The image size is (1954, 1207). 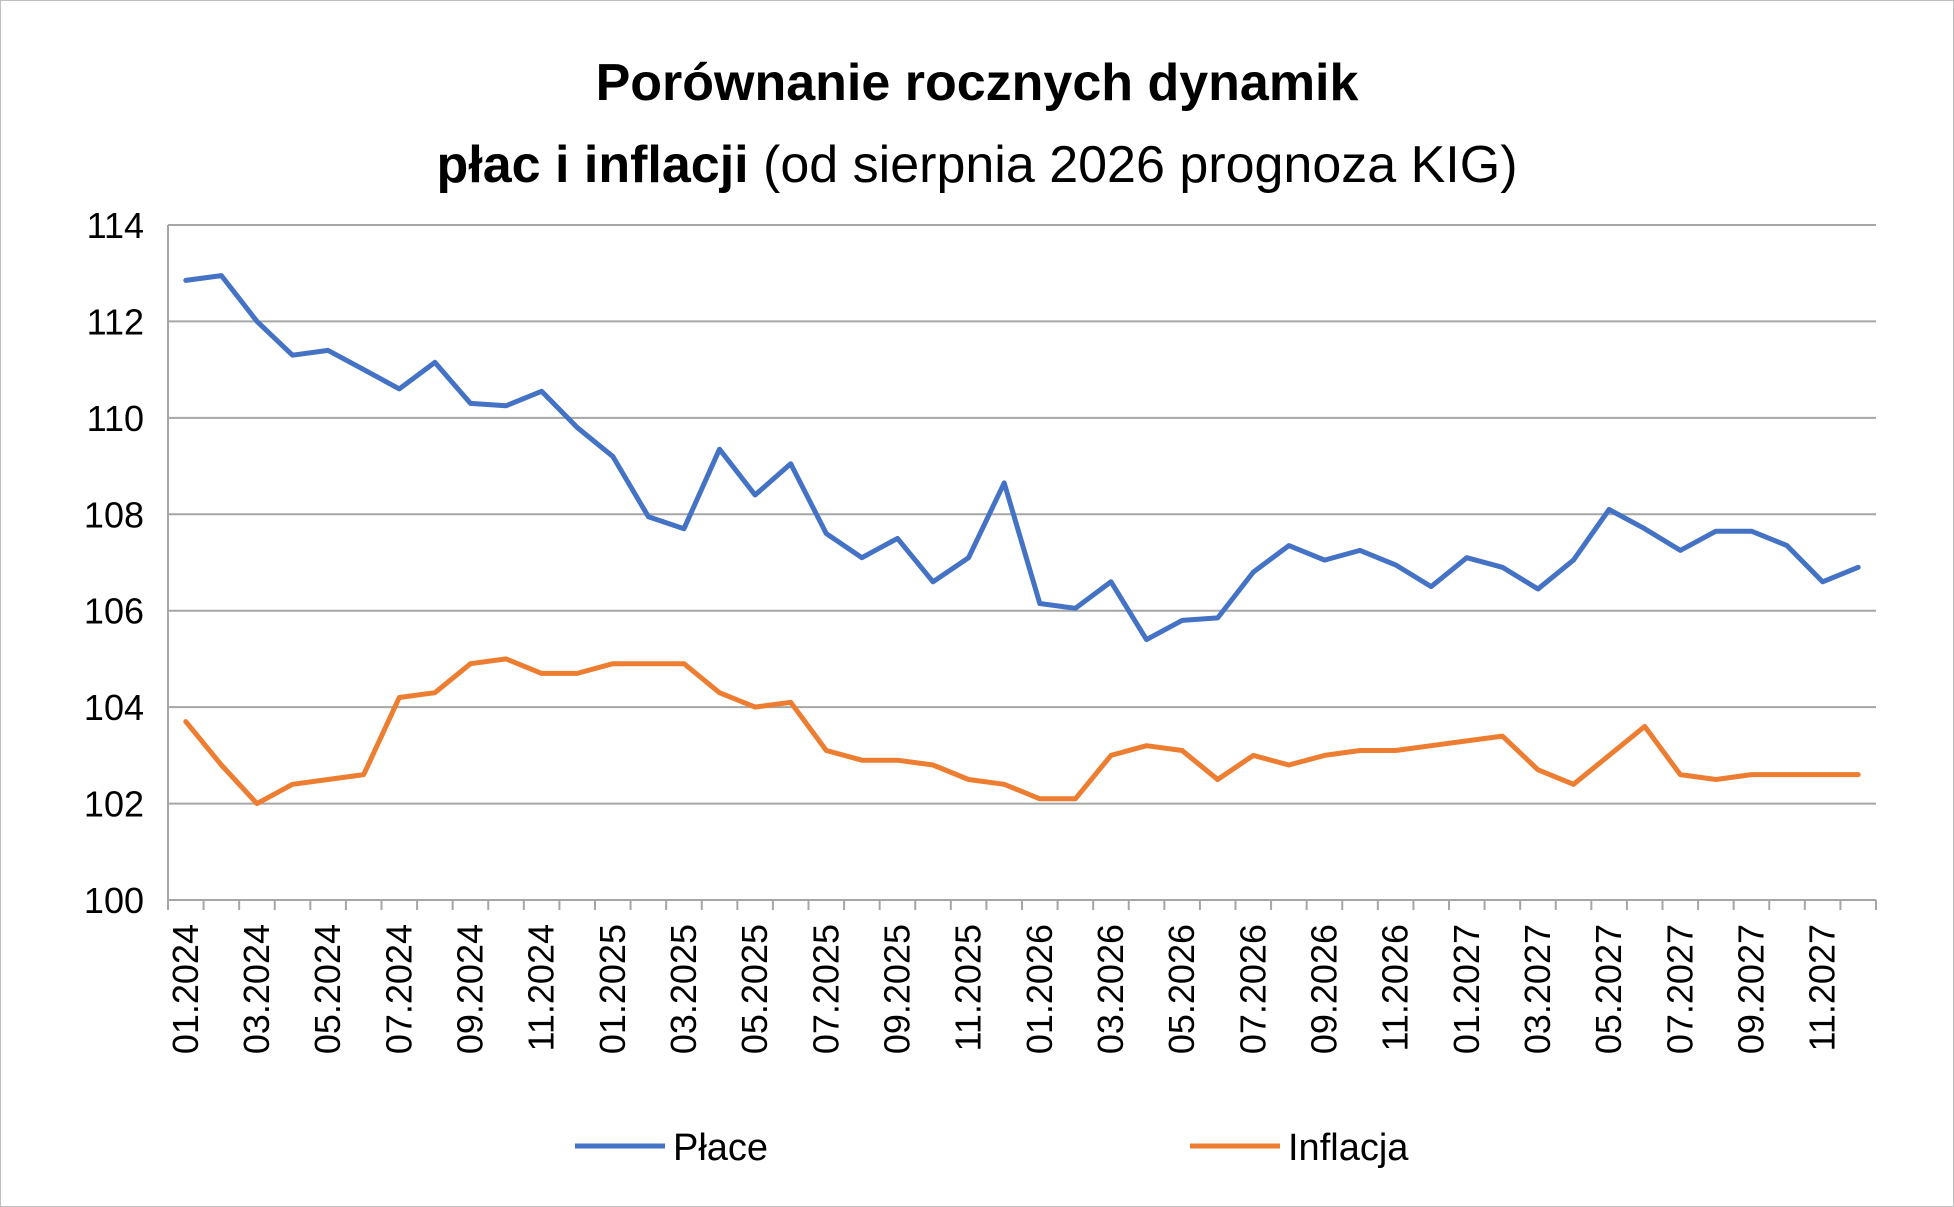 What do you see at coordinates (683, 989) in the screenshot?
I see `x-tick-label: 03.2025` at bounding box center [683, 989].